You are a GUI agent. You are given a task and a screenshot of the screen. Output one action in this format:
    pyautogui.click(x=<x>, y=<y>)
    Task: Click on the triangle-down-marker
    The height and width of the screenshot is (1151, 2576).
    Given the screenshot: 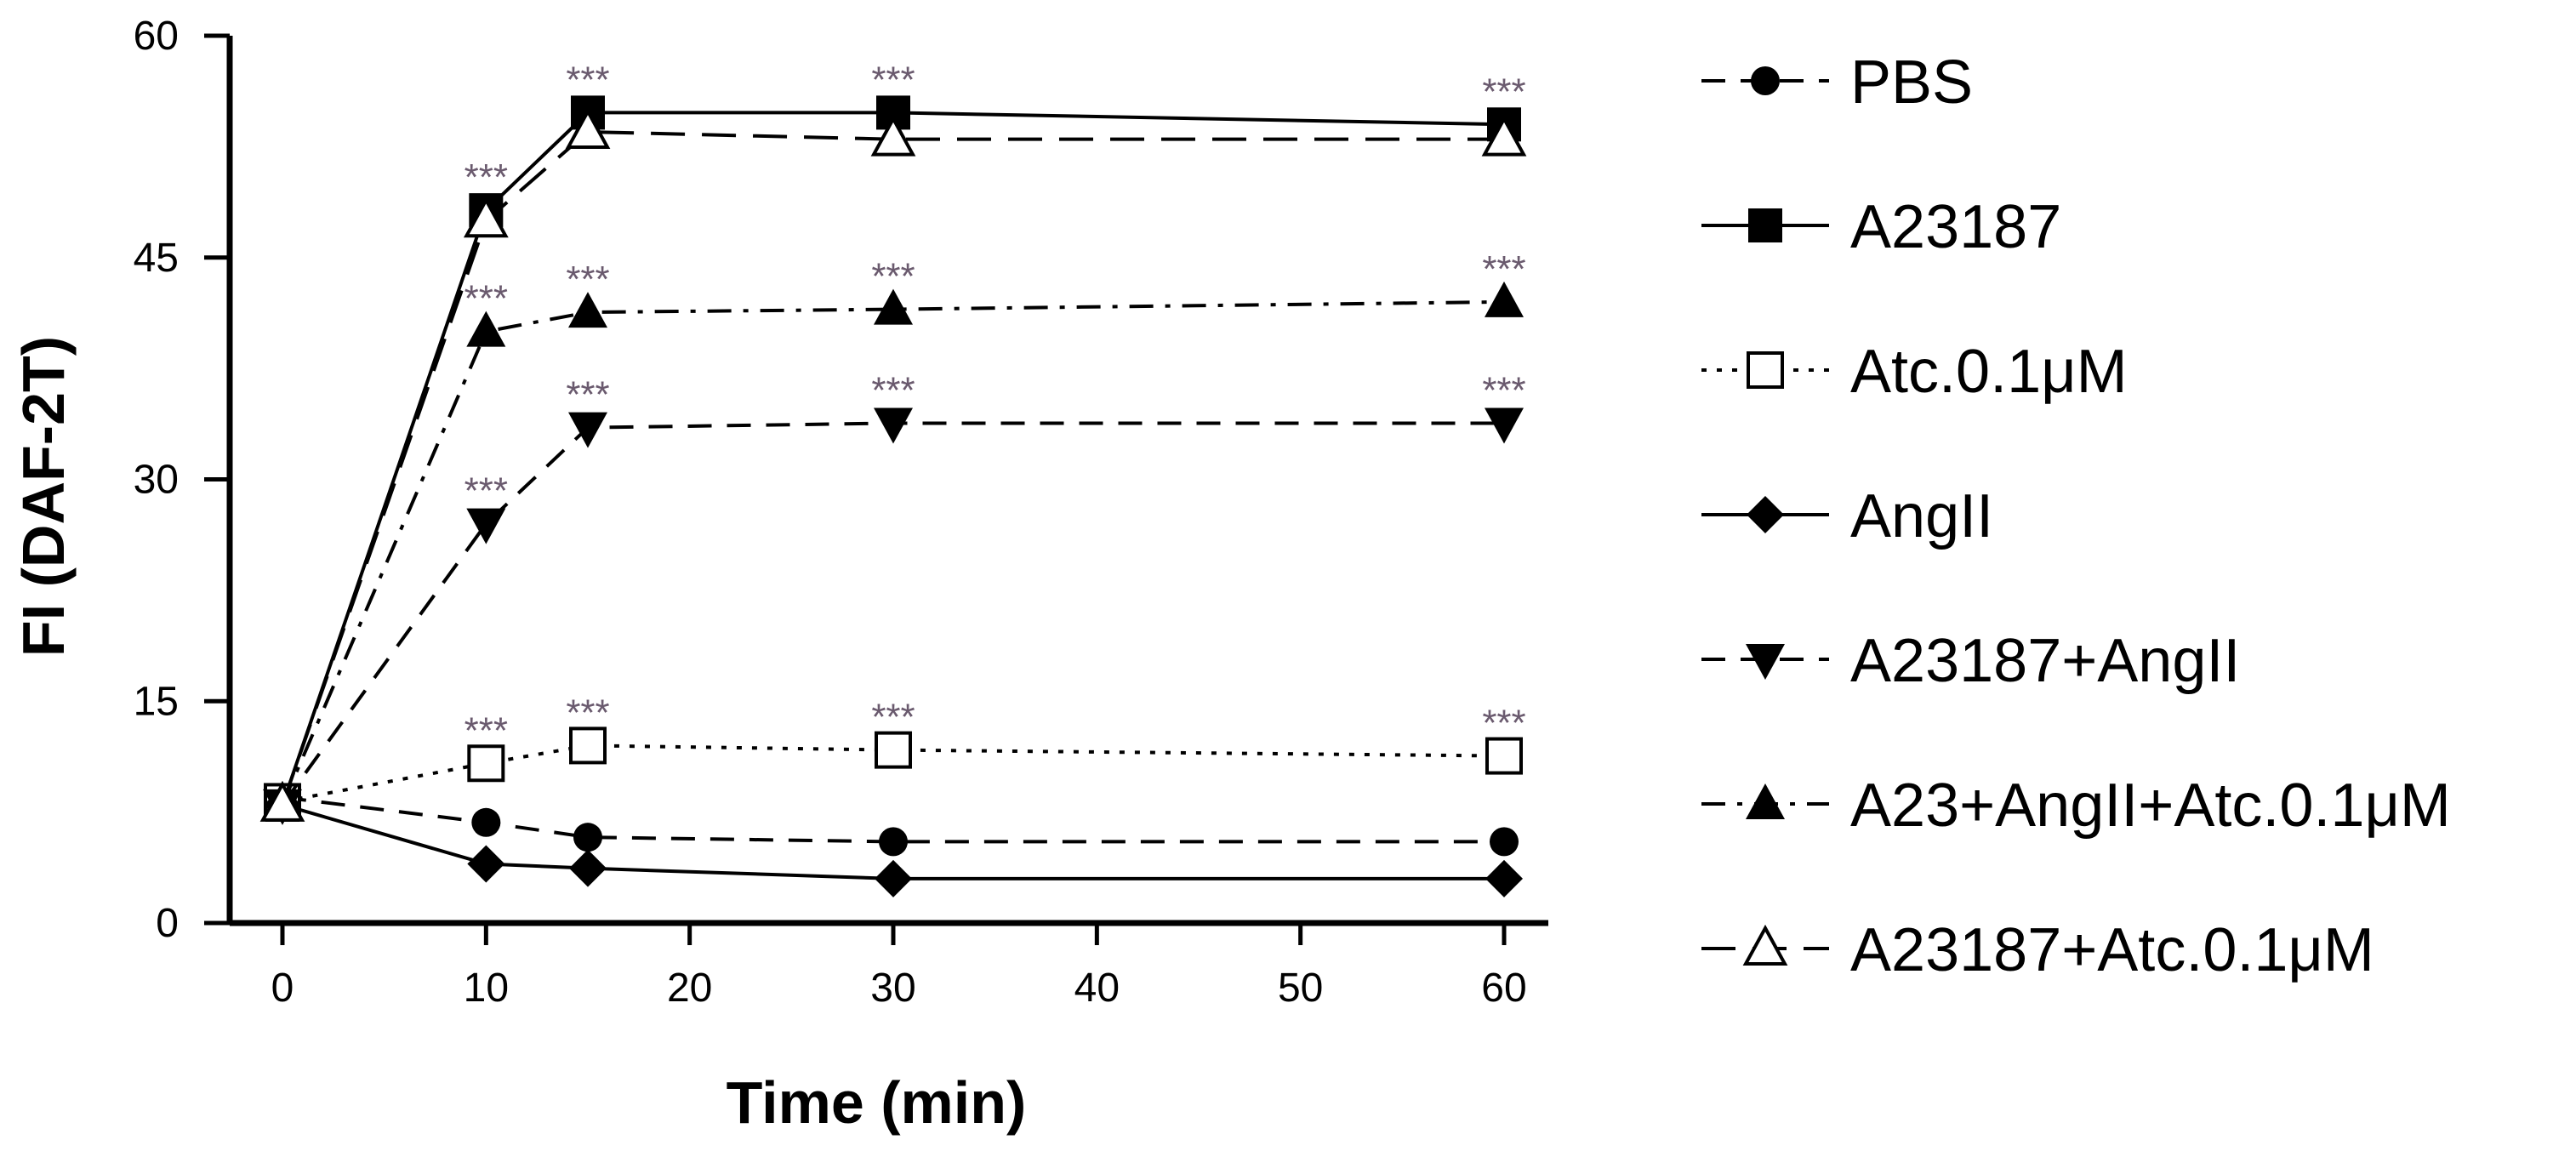 What is the action you would take?
    pyautogui.click(x=1765, y=662)
    